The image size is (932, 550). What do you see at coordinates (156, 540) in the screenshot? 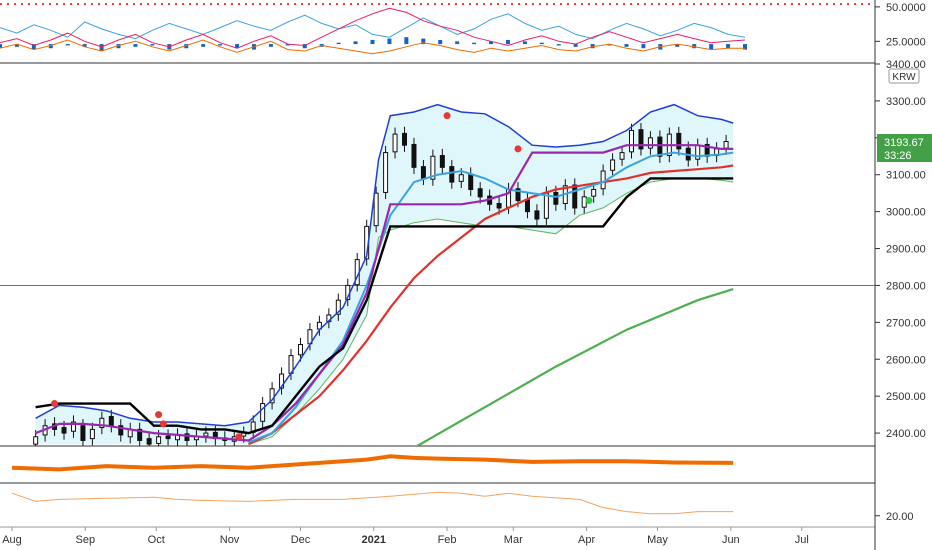
I see `time-tick-label: Oct` at bounding box center [156, 540].